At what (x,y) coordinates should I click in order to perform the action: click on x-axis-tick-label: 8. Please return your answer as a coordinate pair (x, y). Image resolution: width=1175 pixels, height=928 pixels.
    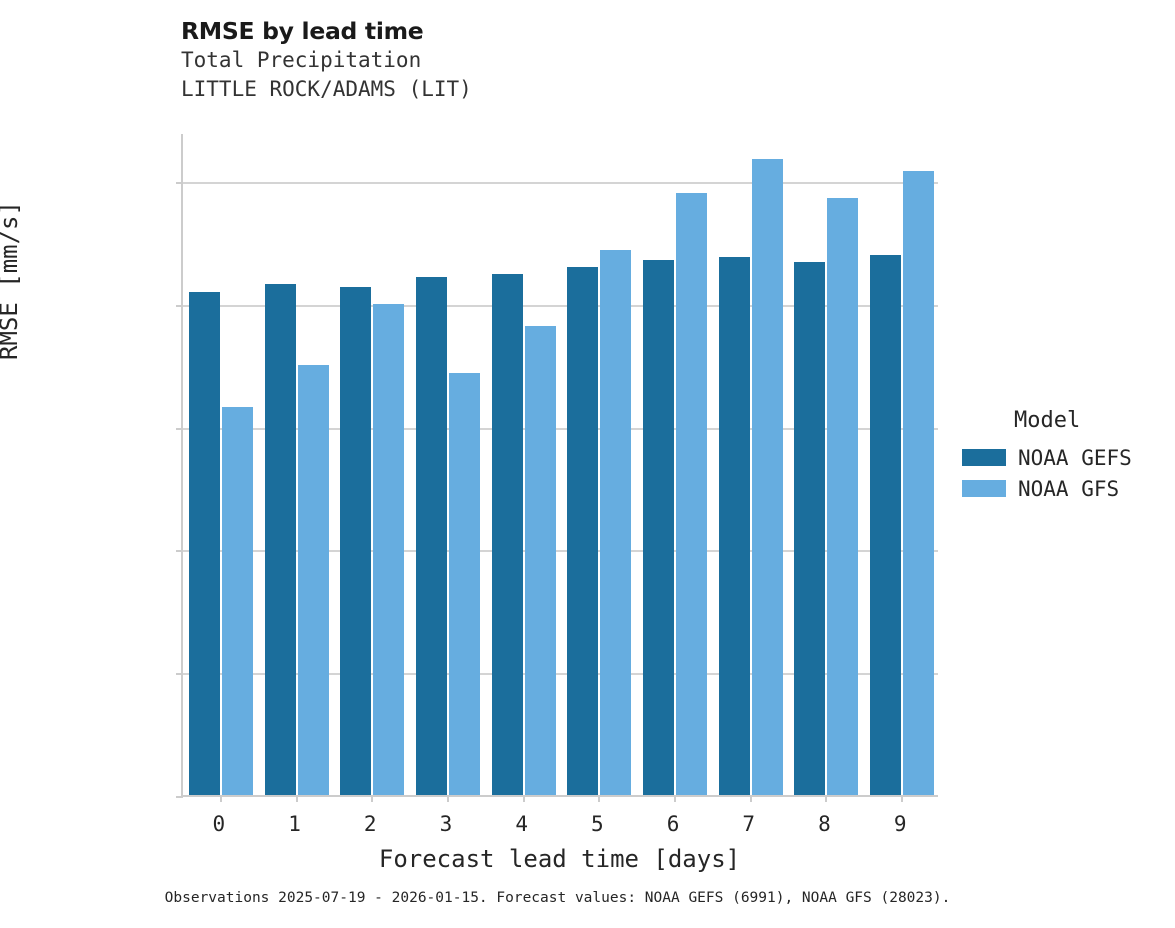
    Looking at the image, I should click on (824, 824).